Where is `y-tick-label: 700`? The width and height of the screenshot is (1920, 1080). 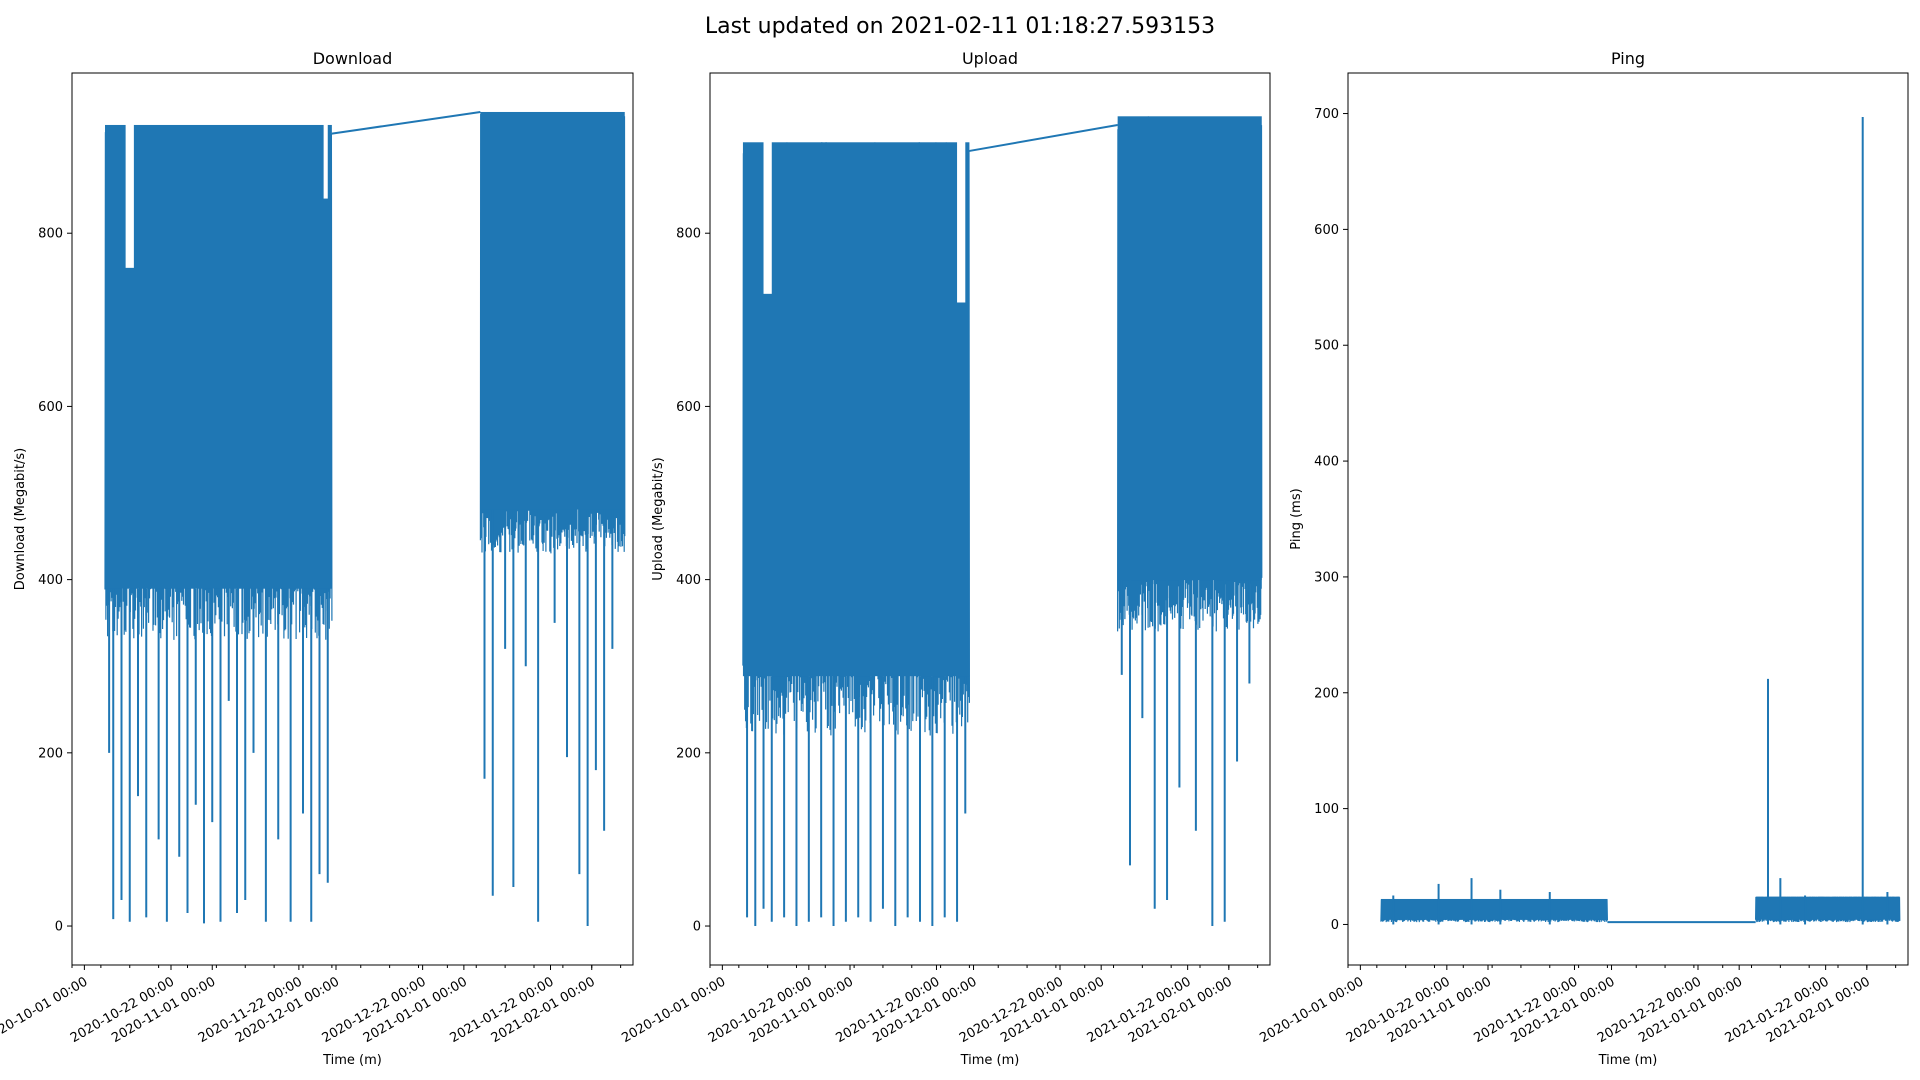 y-tick-label: 700 is located at coordinates (1326, 114).